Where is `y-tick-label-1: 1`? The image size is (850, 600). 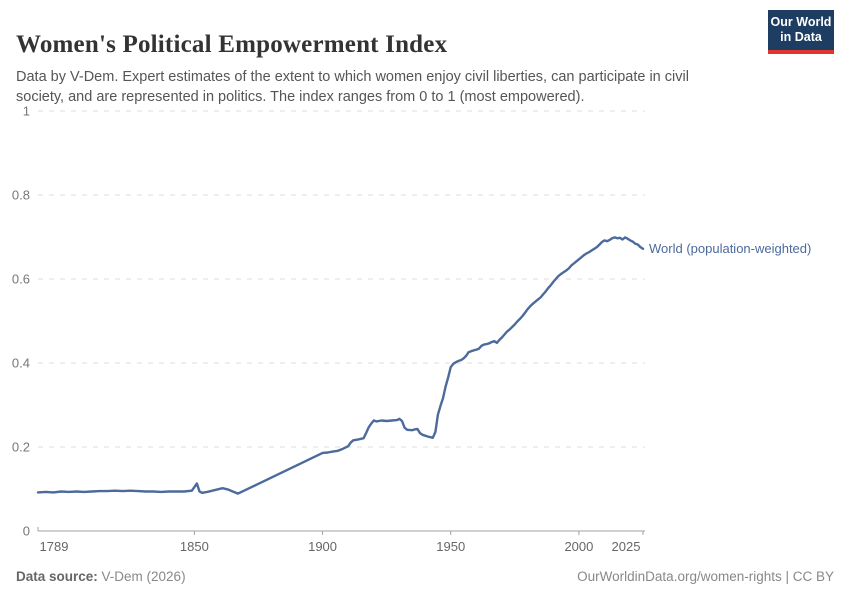 y-tick-label-1: 1 is located at coordinates (26, 111).